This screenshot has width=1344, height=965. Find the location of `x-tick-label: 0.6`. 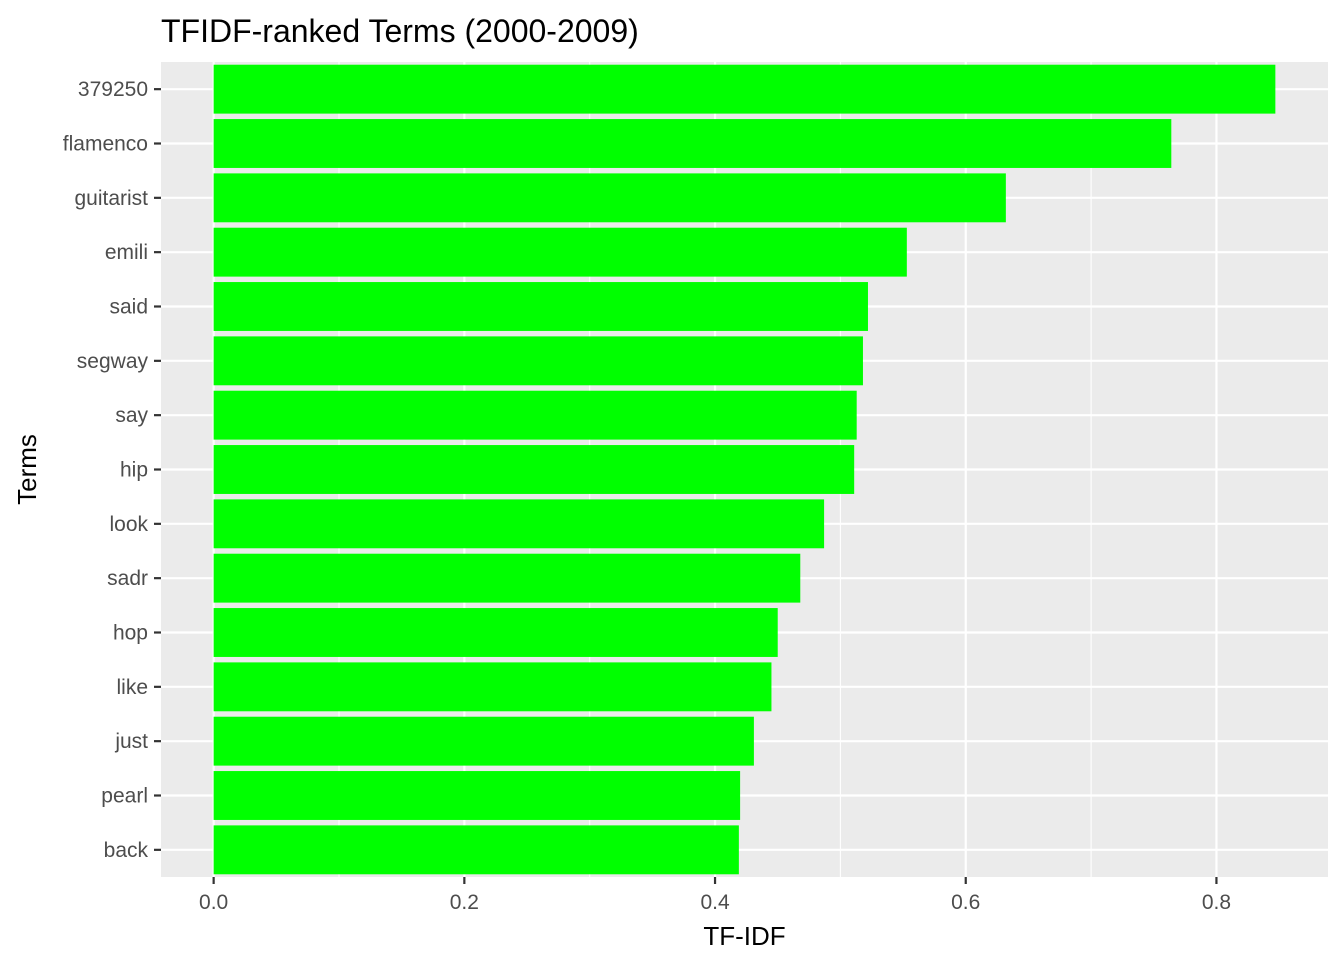

x-tick-label: 0.6 is located at coordinates (965, 902).